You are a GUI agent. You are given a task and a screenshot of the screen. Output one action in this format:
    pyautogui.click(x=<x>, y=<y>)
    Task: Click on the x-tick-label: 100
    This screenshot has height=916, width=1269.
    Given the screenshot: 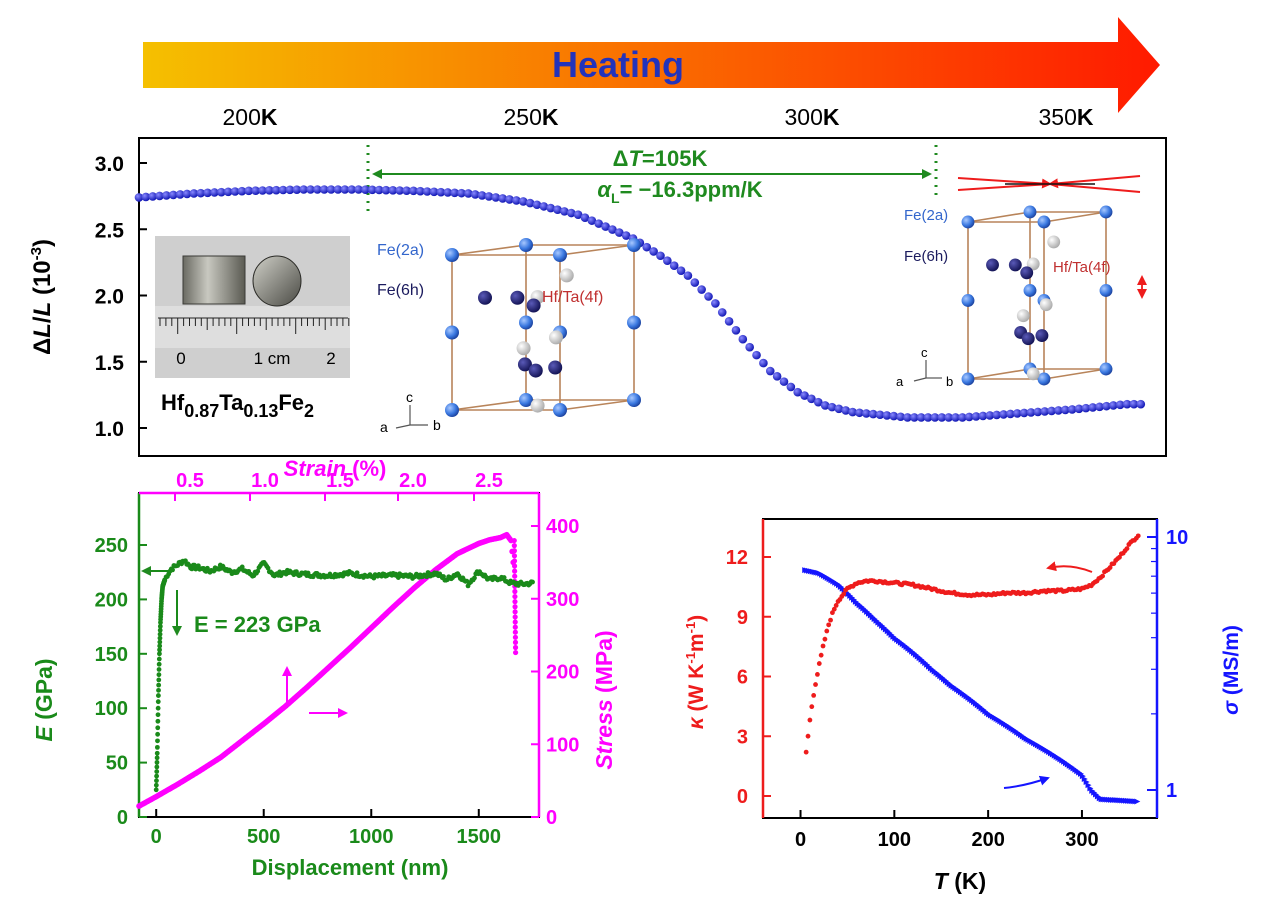 What is the action you would take?
    pyautogui.click(x=894, y=840)
    